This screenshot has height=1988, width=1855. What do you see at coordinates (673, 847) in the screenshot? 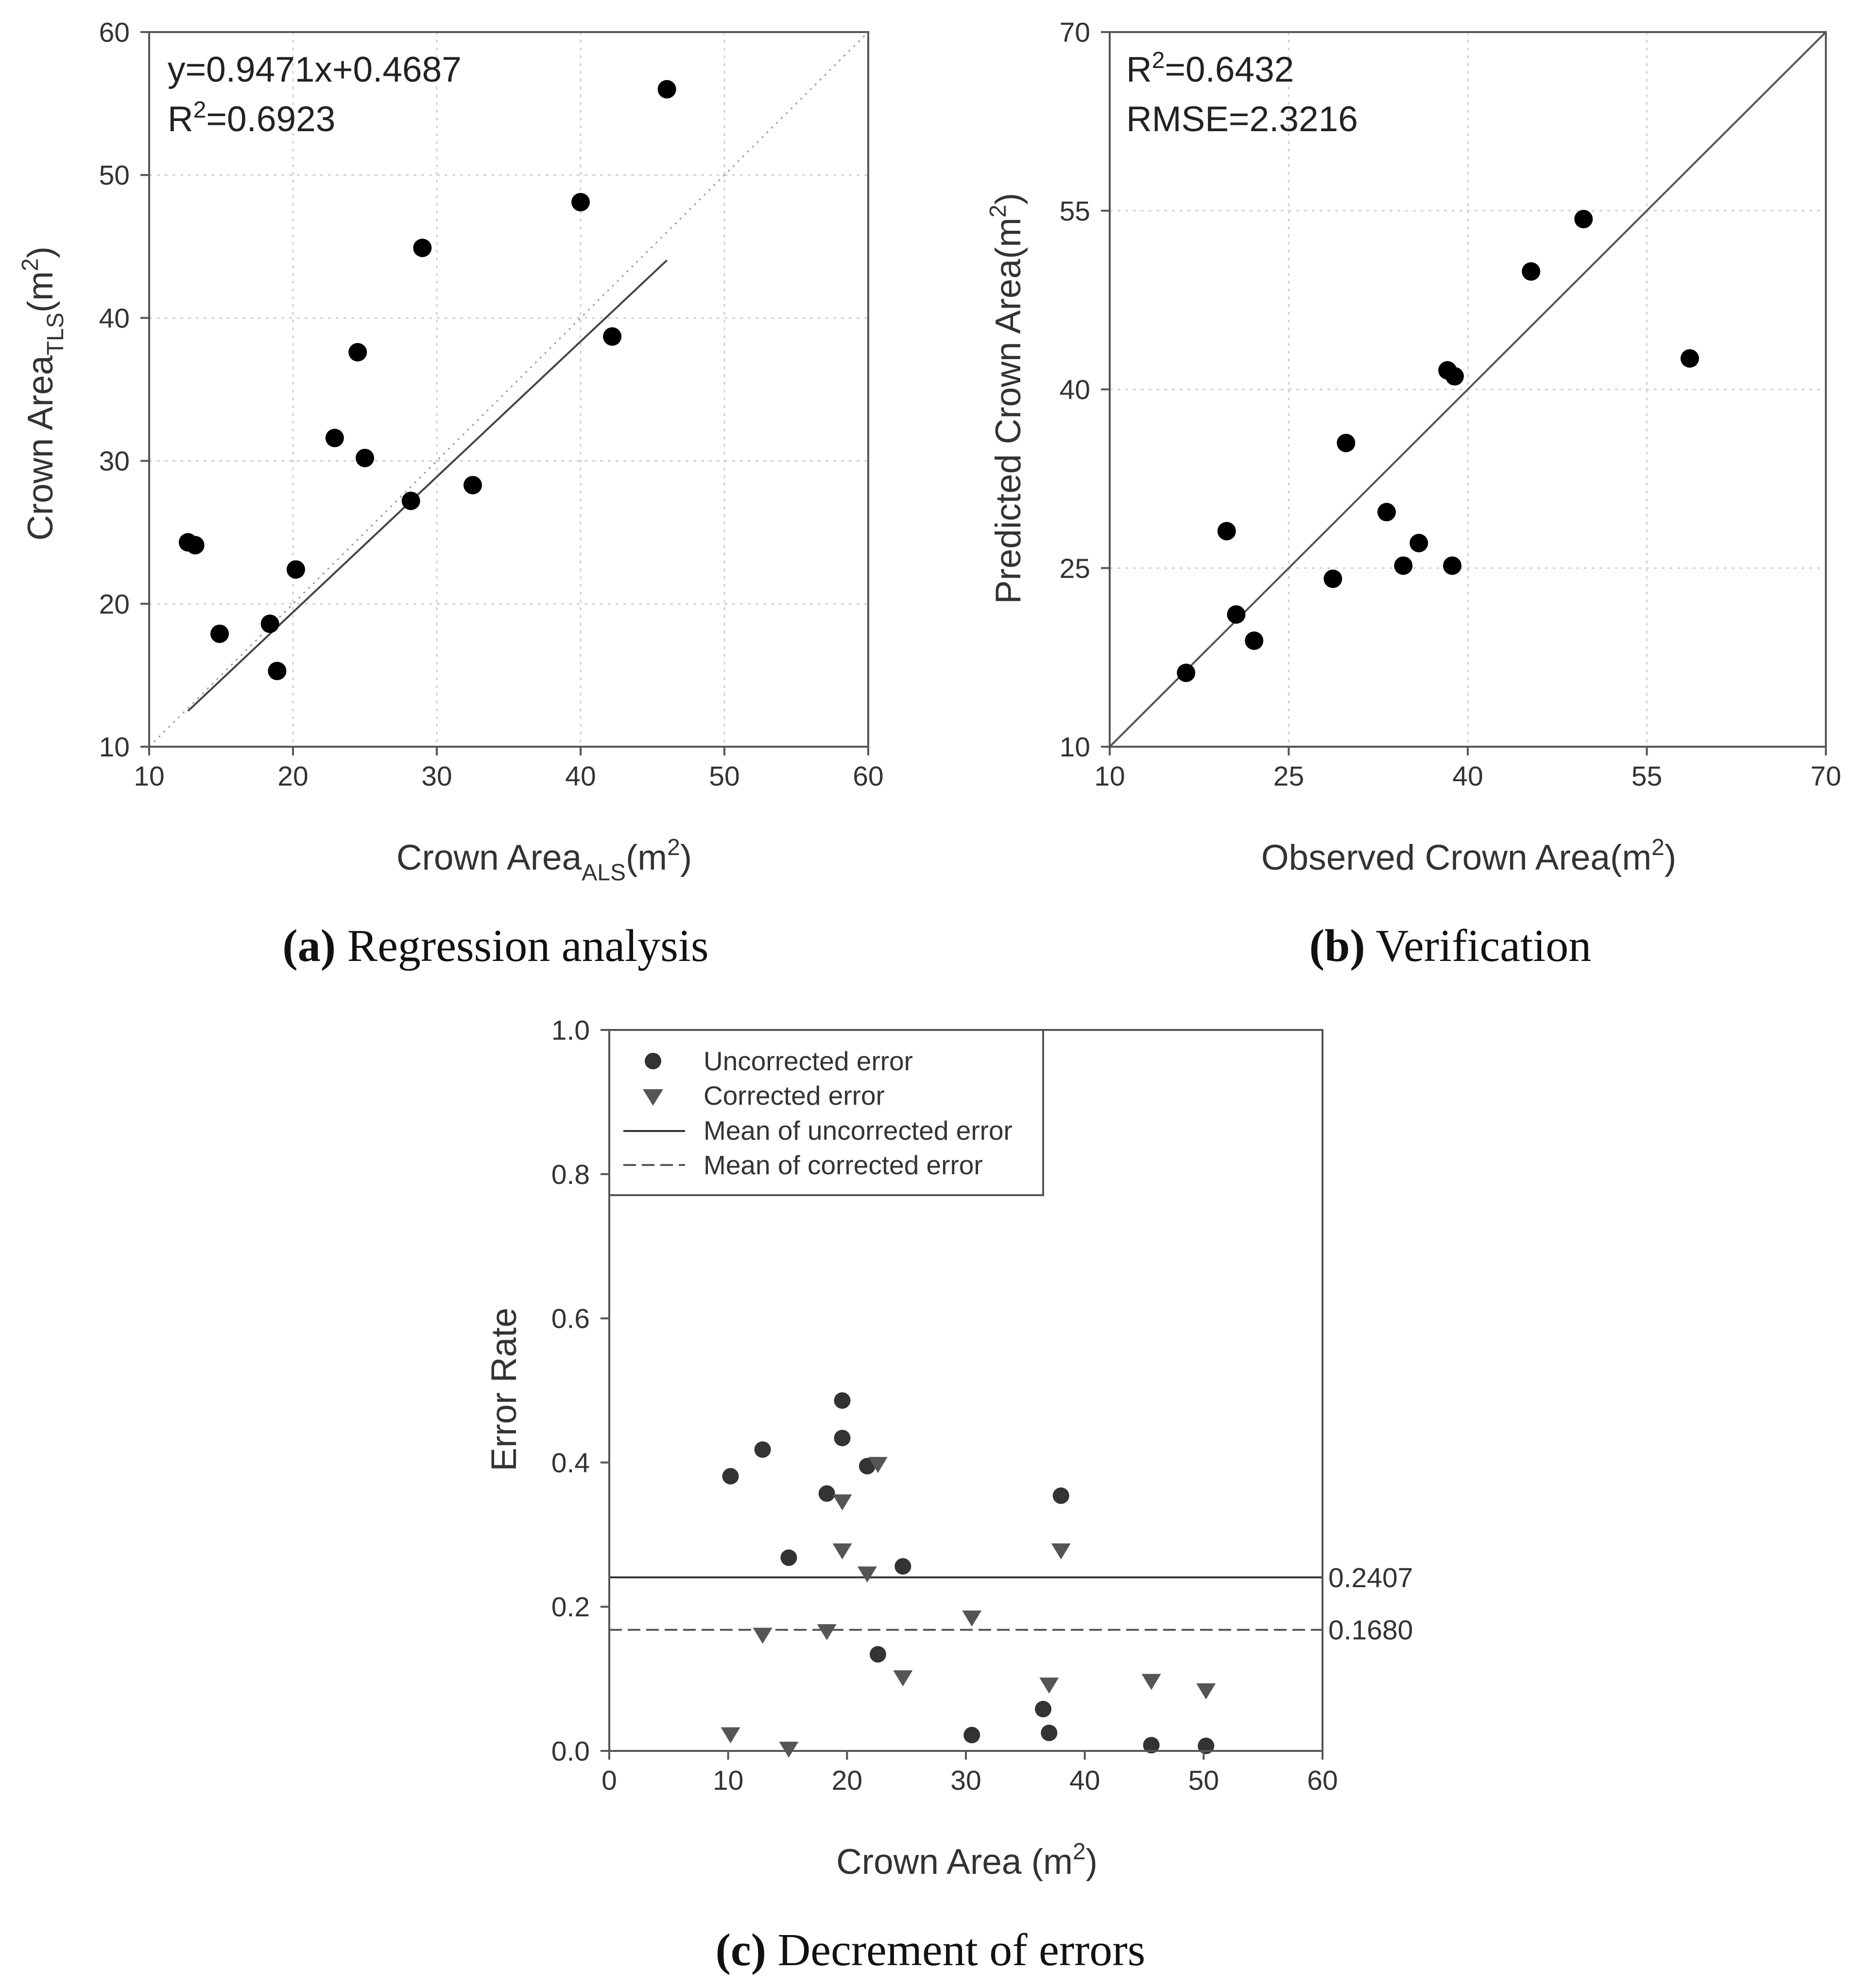
I see `panel-a-xlabel-sup: 2` at bounding box center [673, 847].